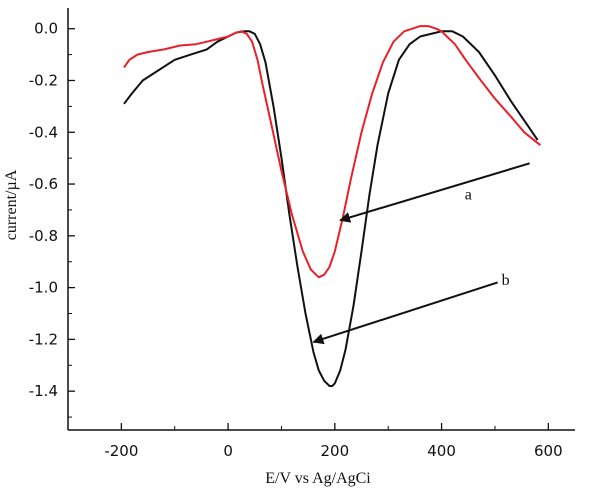 The width and height of the screenshot is (594, 492). I want to click on y-tick-label: -1.4, so click(43, 391).